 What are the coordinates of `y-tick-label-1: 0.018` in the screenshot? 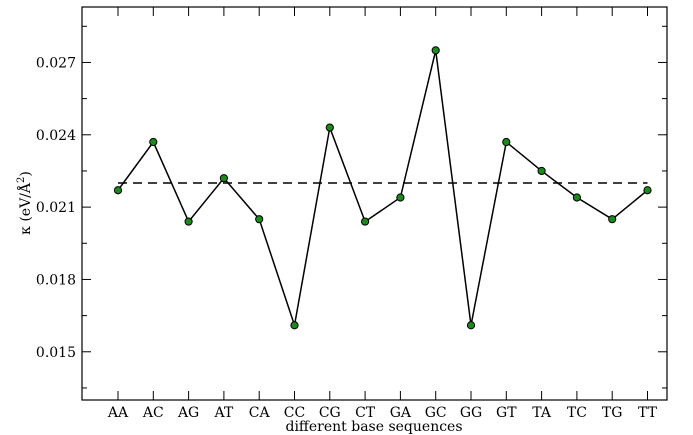 It's located at (56, 280).